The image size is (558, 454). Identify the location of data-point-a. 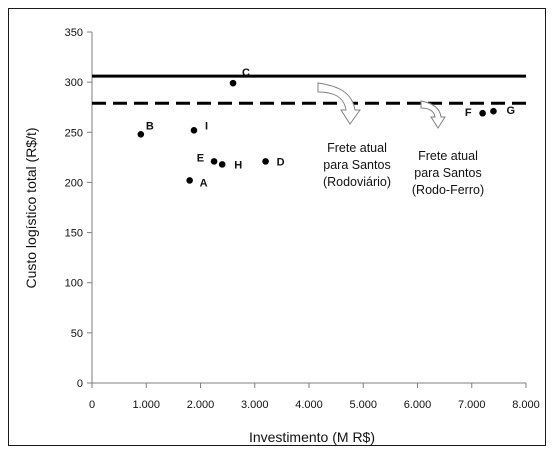
(189, 180).